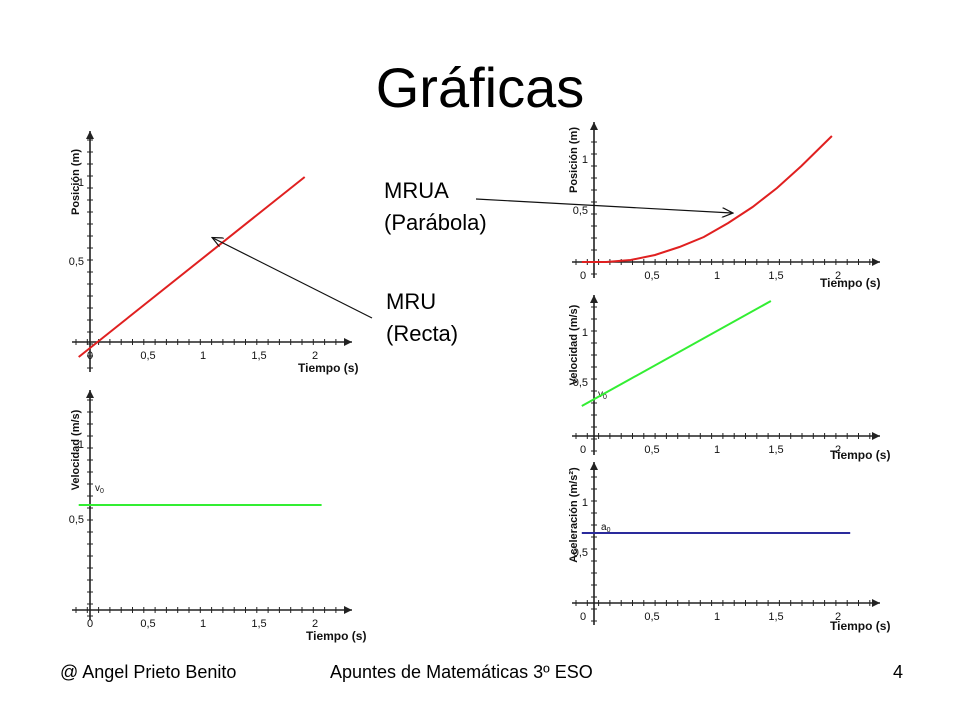  What do you see at coordinates (411, 301) in the screenshot?
I see `mru-label: MRU` at bounding box center [411, 301].